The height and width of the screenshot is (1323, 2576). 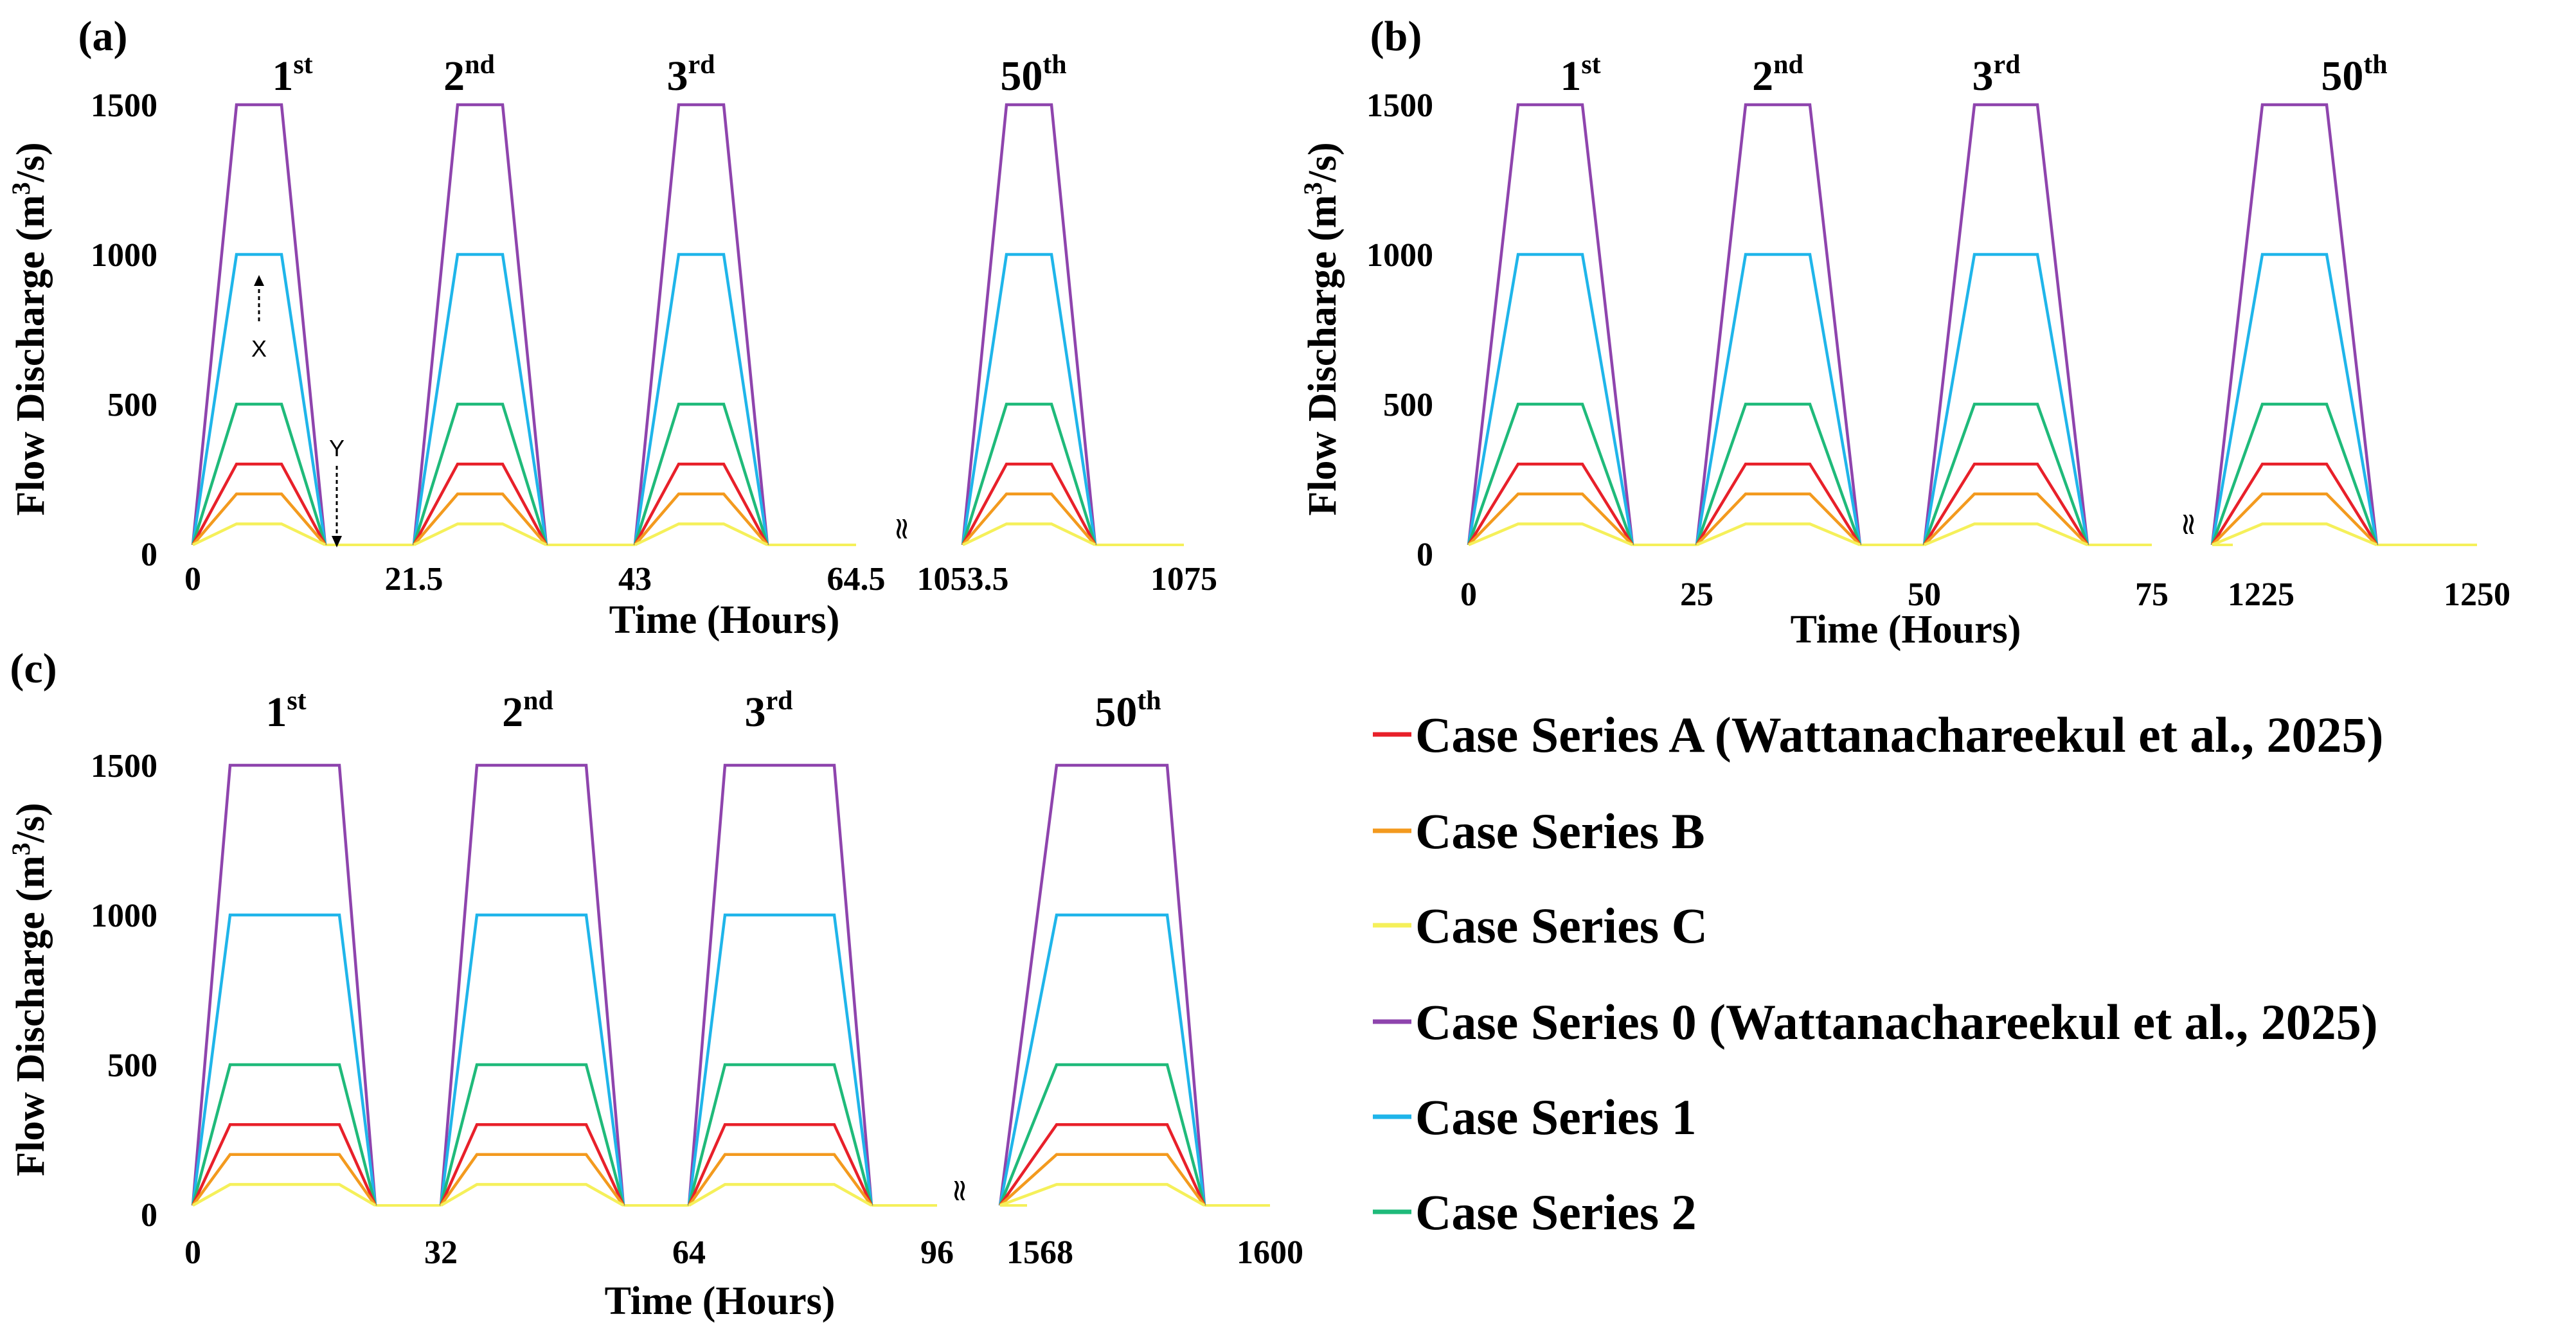 I want to click on legend-label: Case Series 2, so click(x=1556, y=1212).